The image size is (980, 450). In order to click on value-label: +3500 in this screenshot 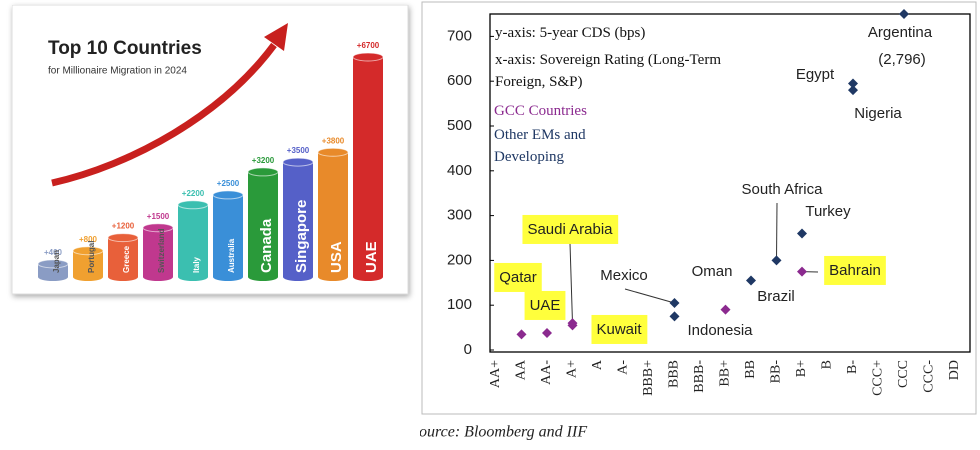, I will do `click(298, 150)`.